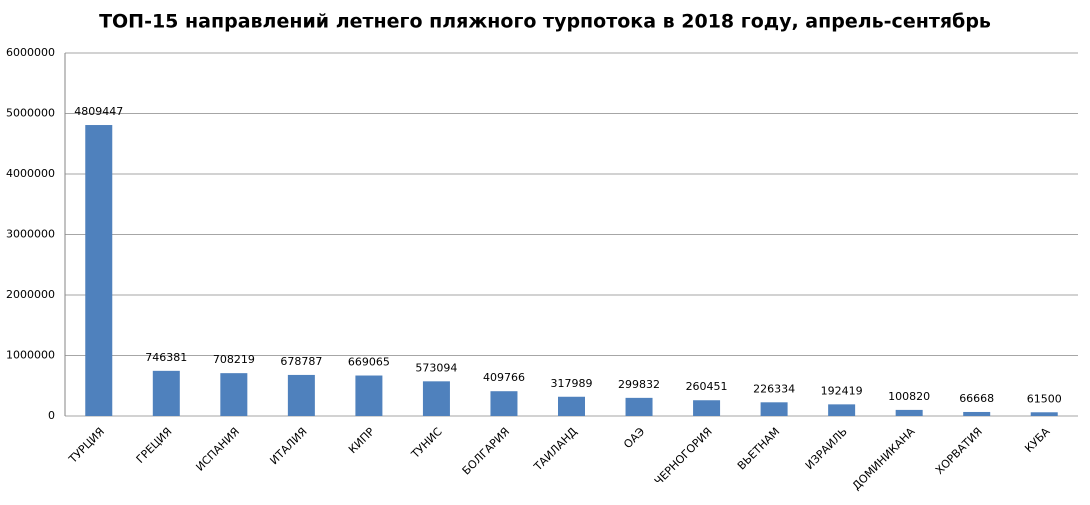 The height and width of the screenshot is (505, 1090). Describe the element at coordinates (555, 449) in the screenshot. I see `x-tick-label: ТАИЛАНД` at that location.